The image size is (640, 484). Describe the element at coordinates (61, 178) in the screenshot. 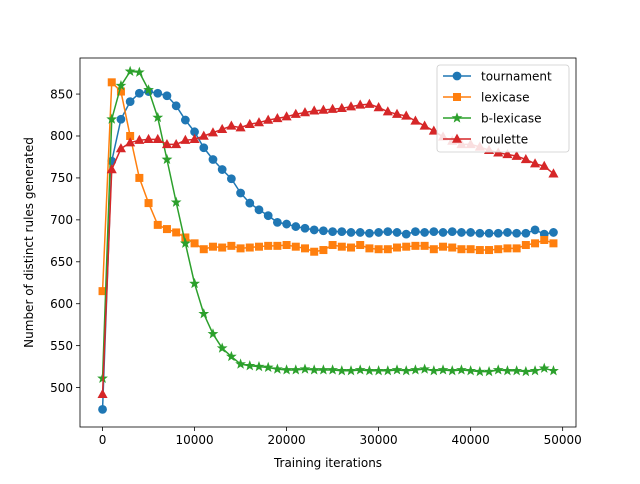

I see `y-tick-label: 750` at that location.